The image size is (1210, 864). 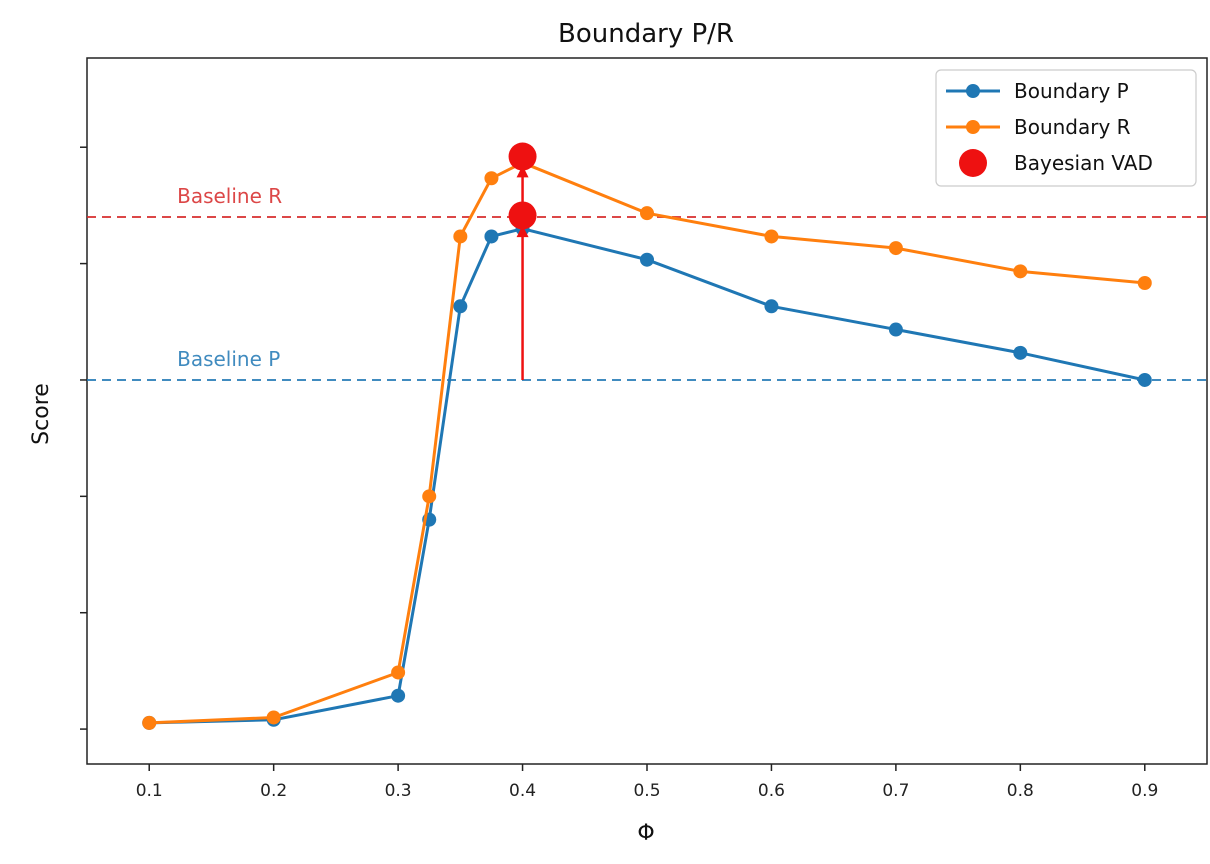 I want to click on baseline-label-1: Baseline P, so click(x=228, y=359).